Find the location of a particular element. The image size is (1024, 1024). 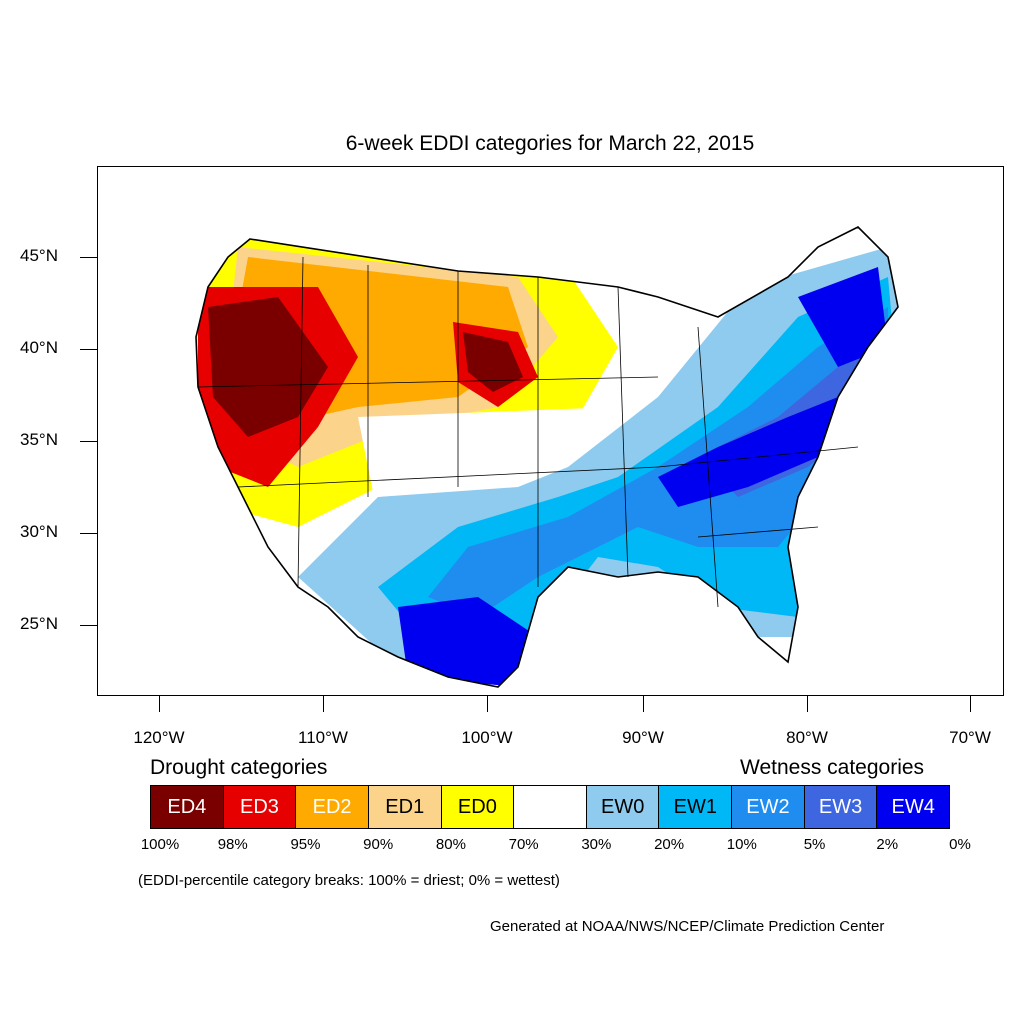

legend-box-ed1: ED1 is located at coordinates (405, 807).